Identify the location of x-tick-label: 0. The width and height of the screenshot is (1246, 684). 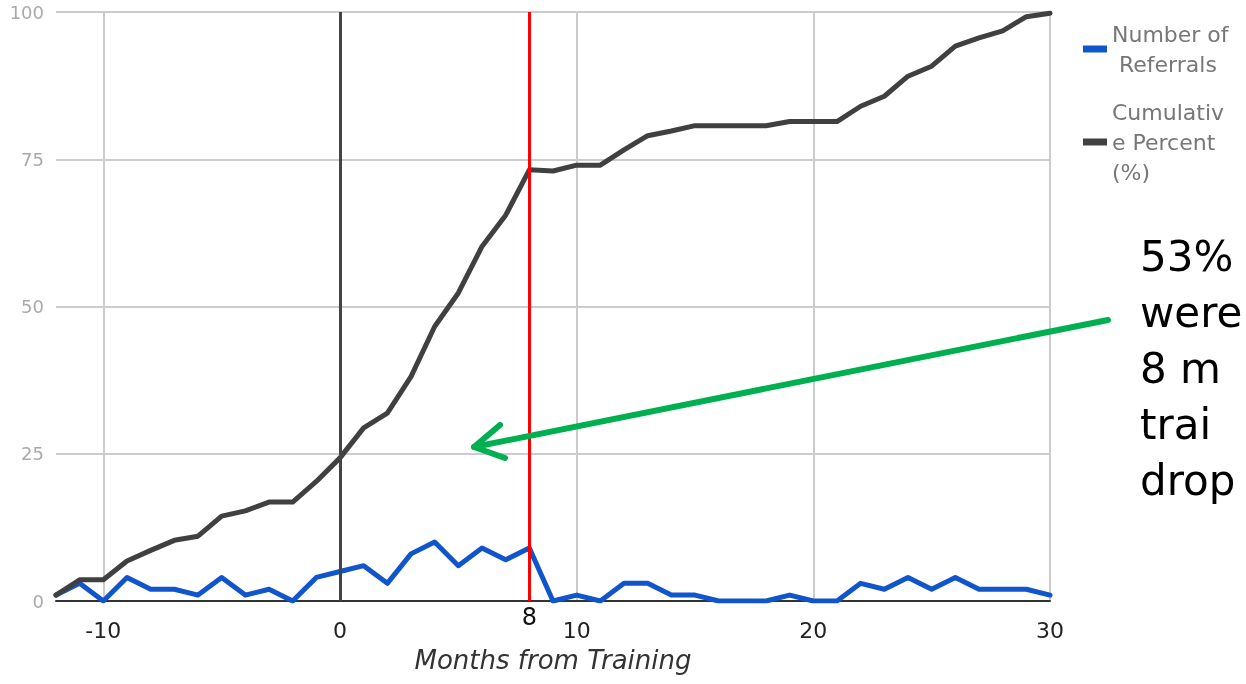
(340, 630).